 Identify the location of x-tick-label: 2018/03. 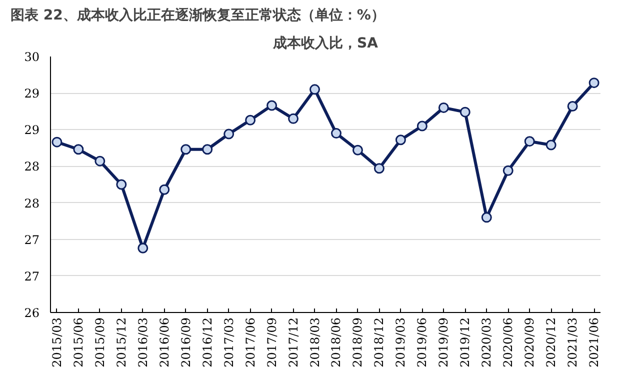
(315, 342).